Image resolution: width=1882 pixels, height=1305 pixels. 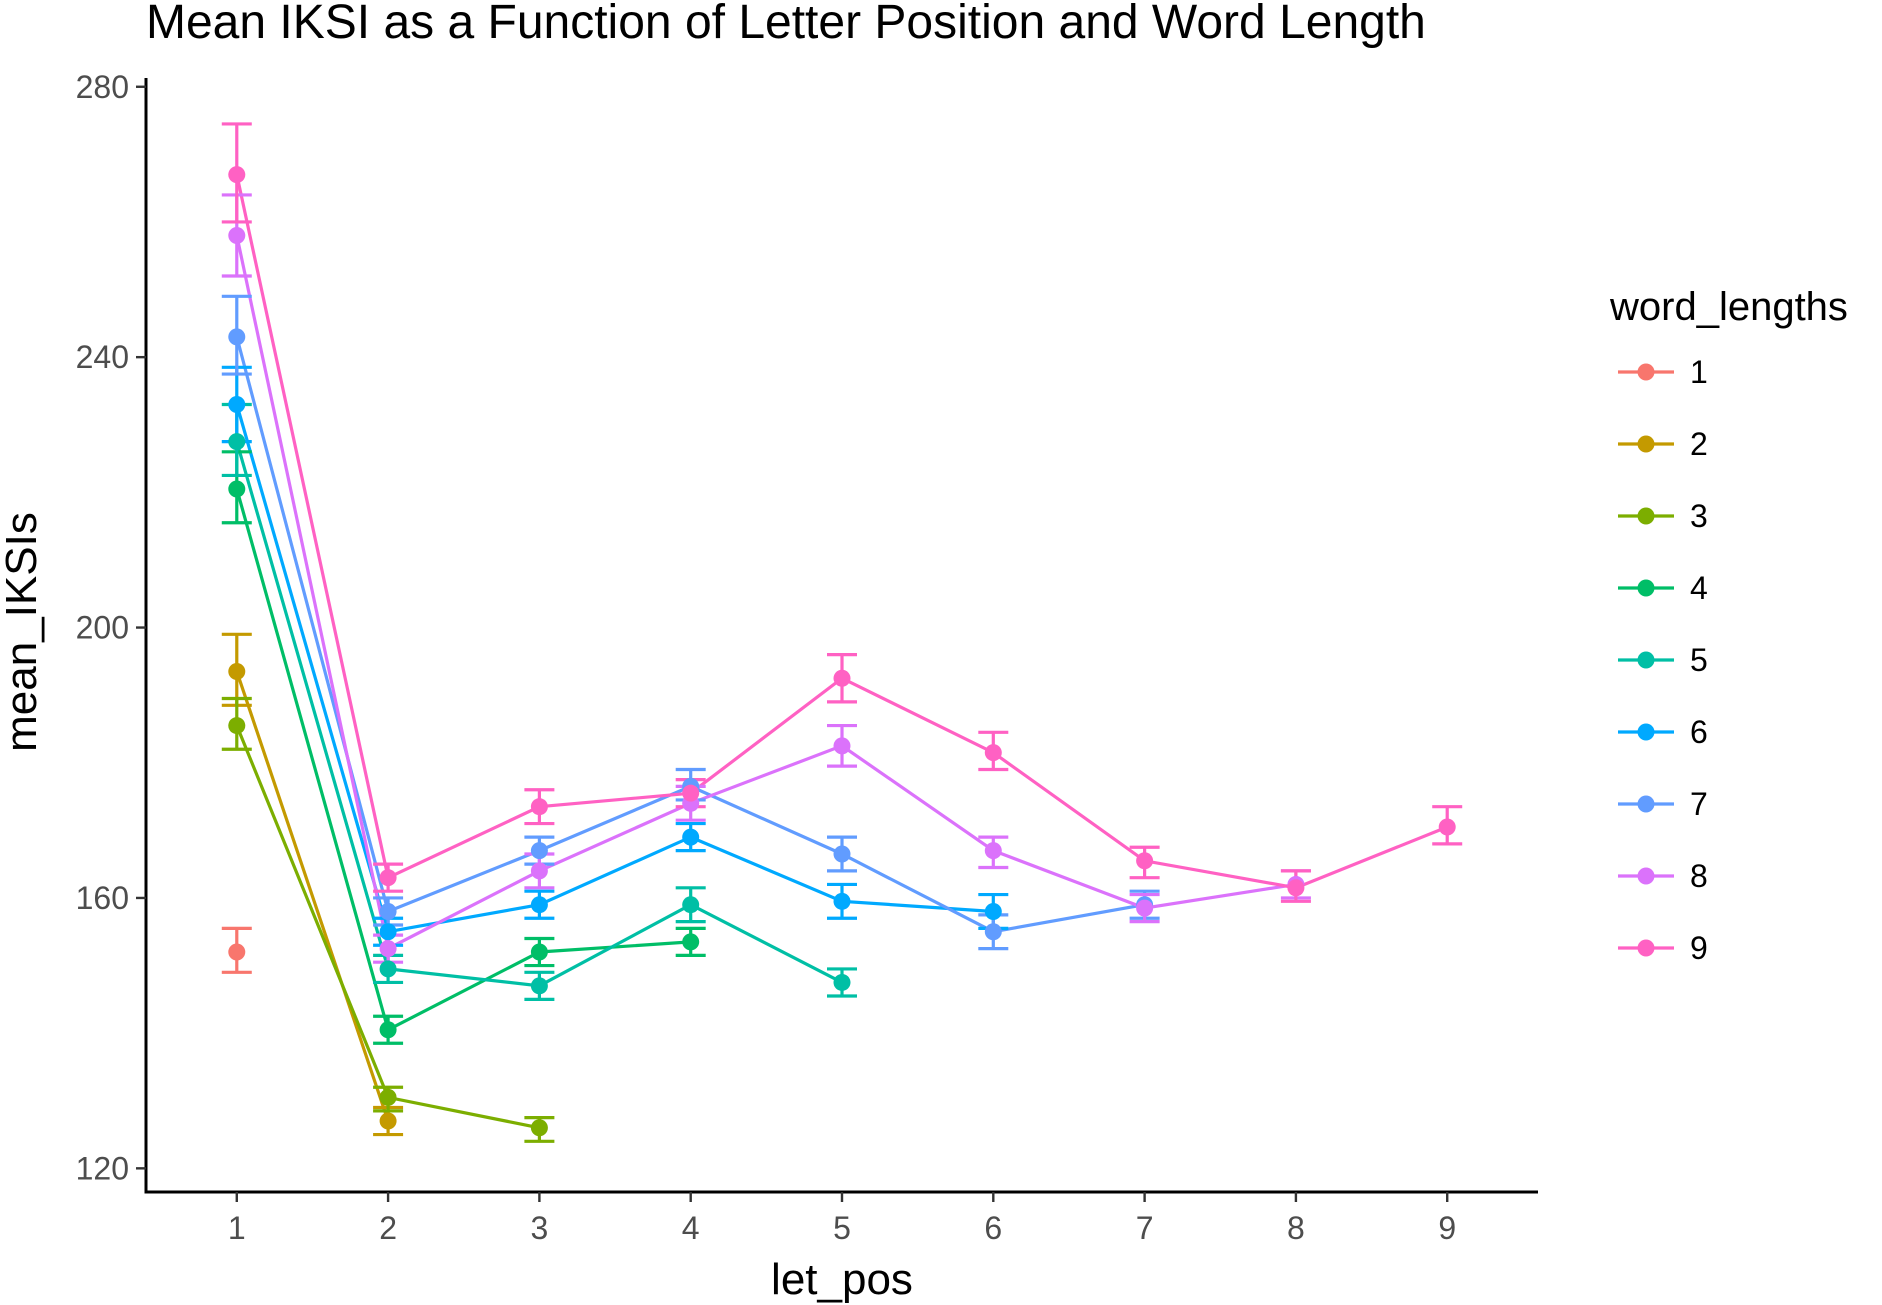 I want to click on legend-item-3: 3, so click(x=1663, y=516).